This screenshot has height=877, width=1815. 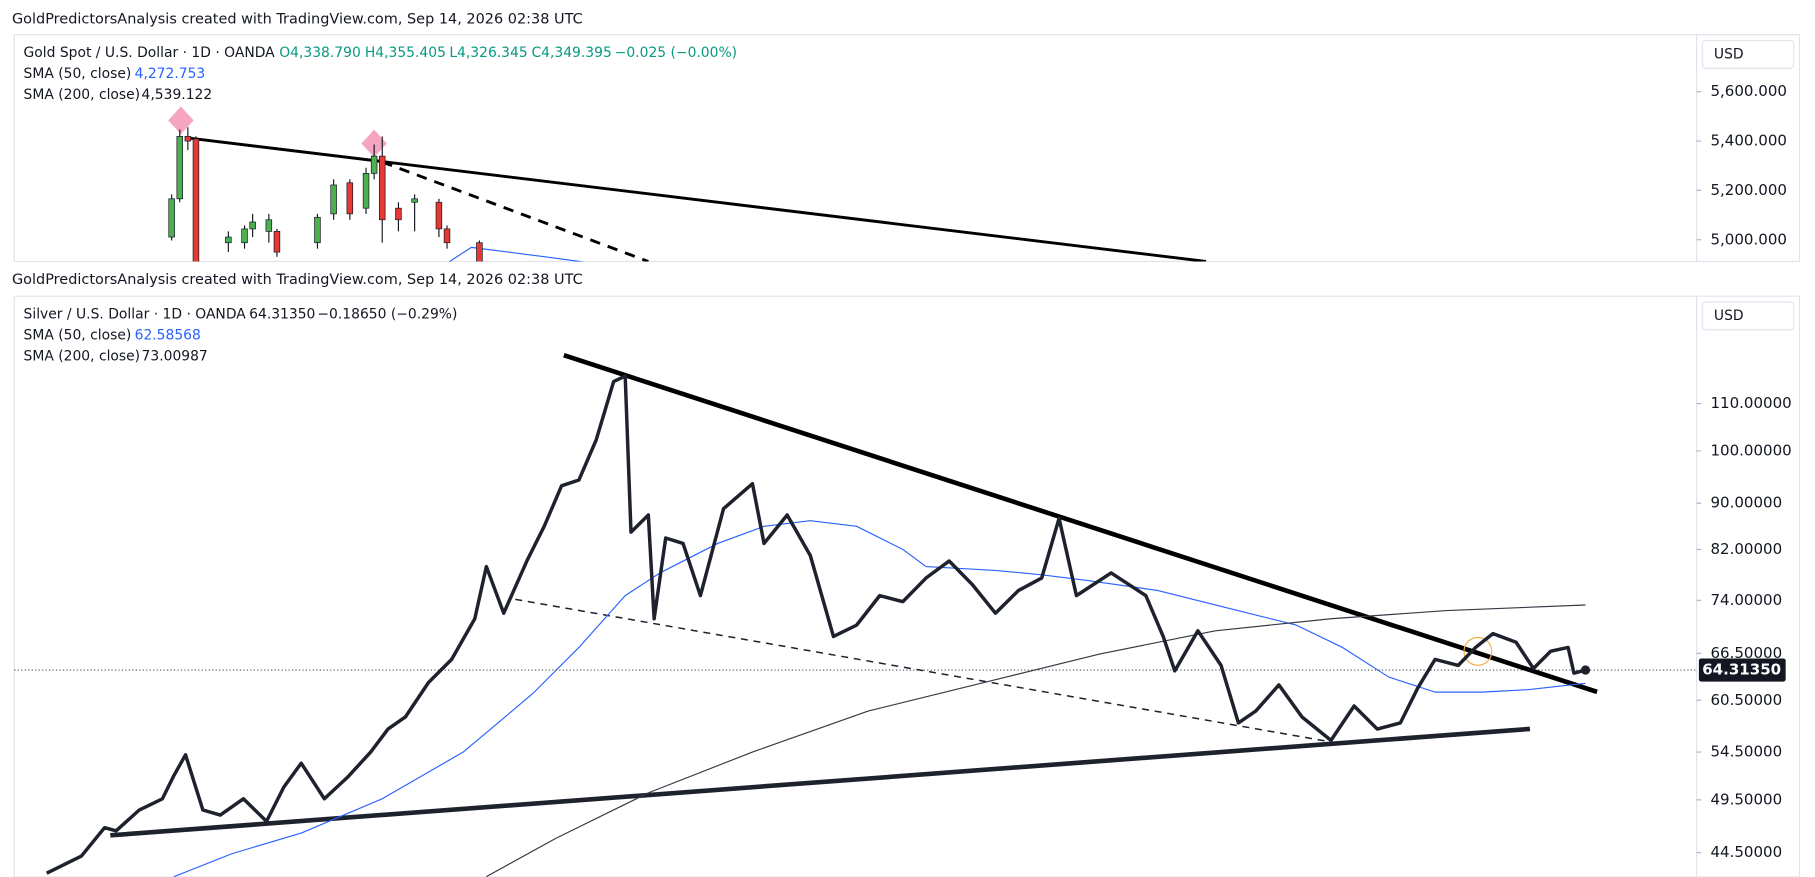 What do you see at coordinates (168, 336) in the screenshot?
I see `indicator-value: 62.58568` at bounding box center [168, 336].